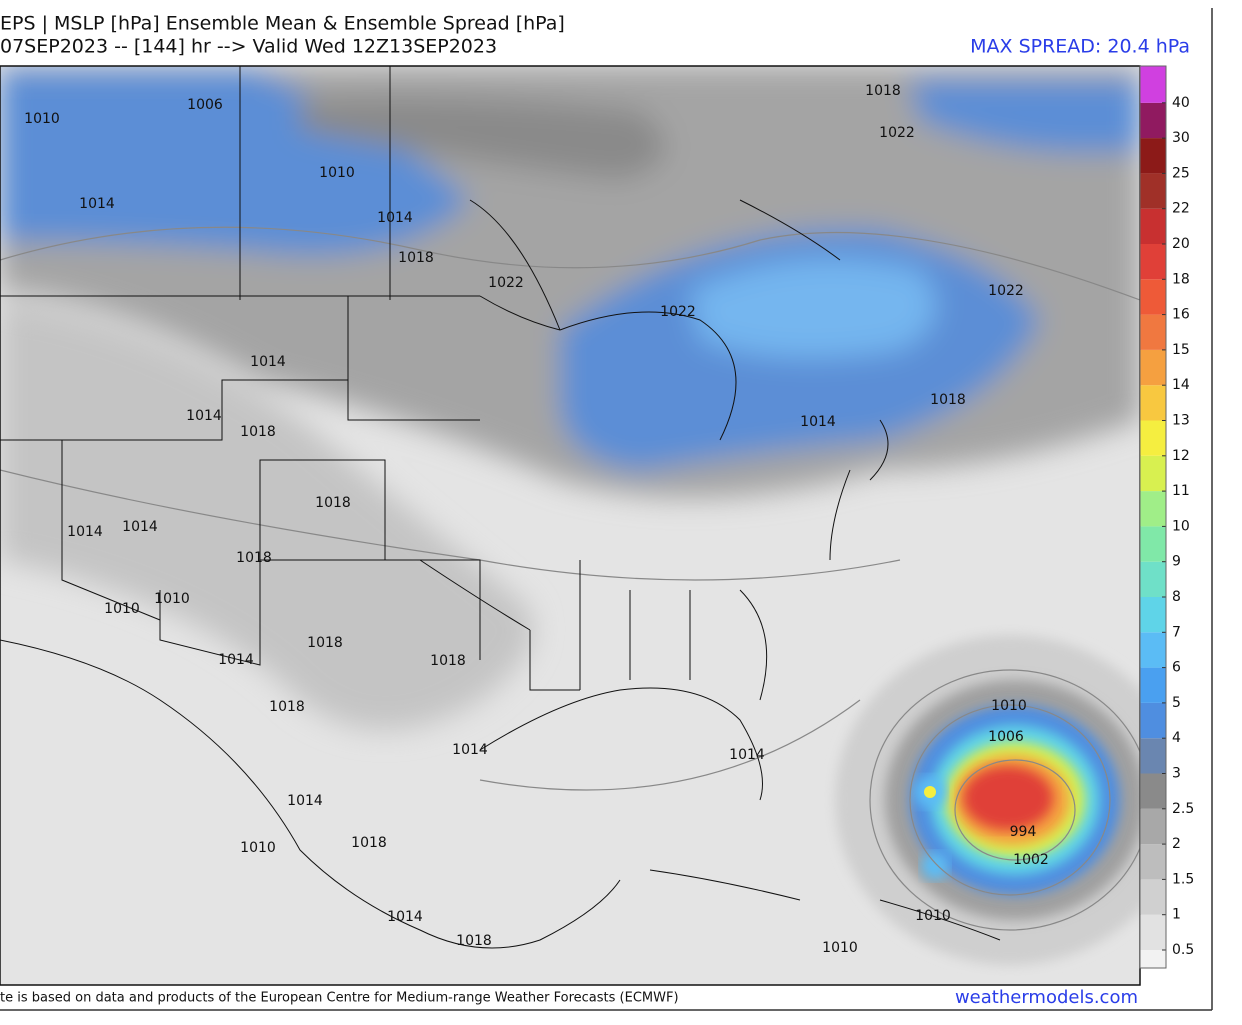 This screenshot has height=1025, width=1242. I want to click on colorbar-label: 18, so click(1181, 279).